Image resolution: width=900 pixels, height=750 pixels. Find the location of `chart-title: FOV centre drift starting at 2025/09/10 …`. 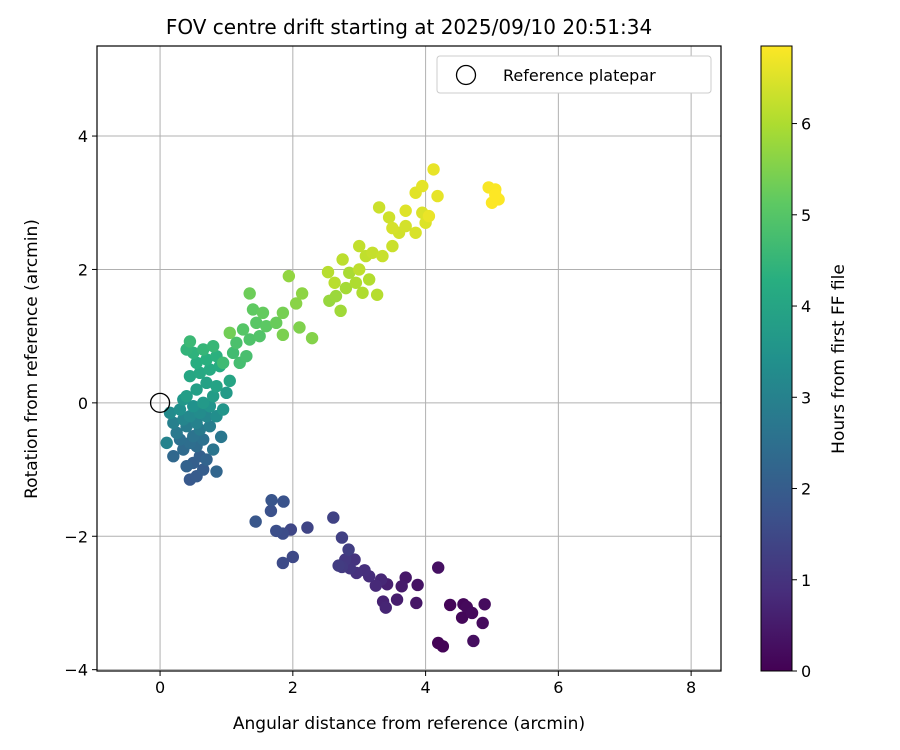

chart-title: FOV centre drift starting at 2025/09/10 … is located at coordinates (409, 27).